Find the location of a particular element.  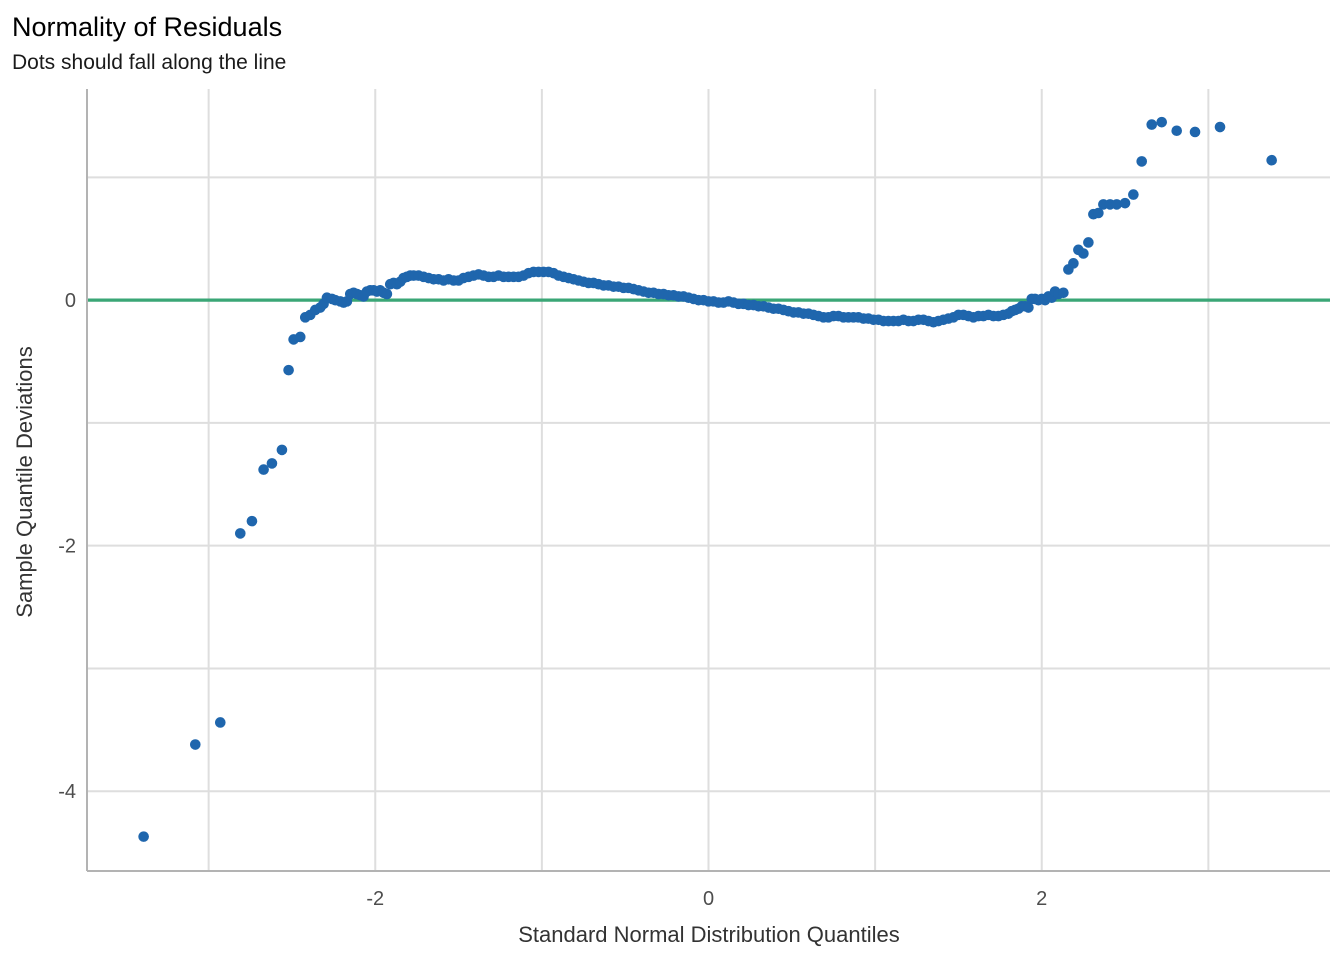

x-tick-label: 0 is located at coordinates (708, 899).